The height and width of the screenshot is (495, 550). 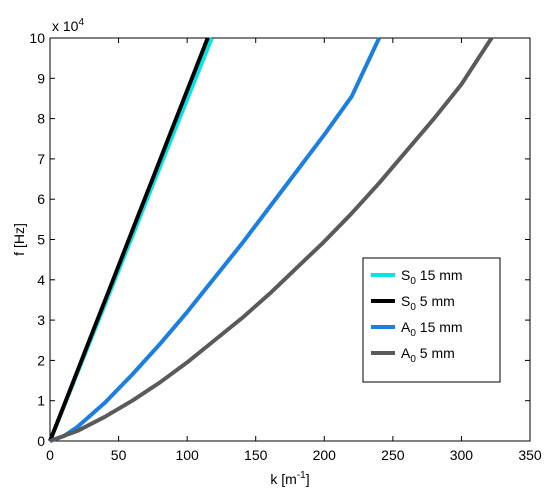 I want to click on x-tick-label: 50, so click(x=119, y=455).